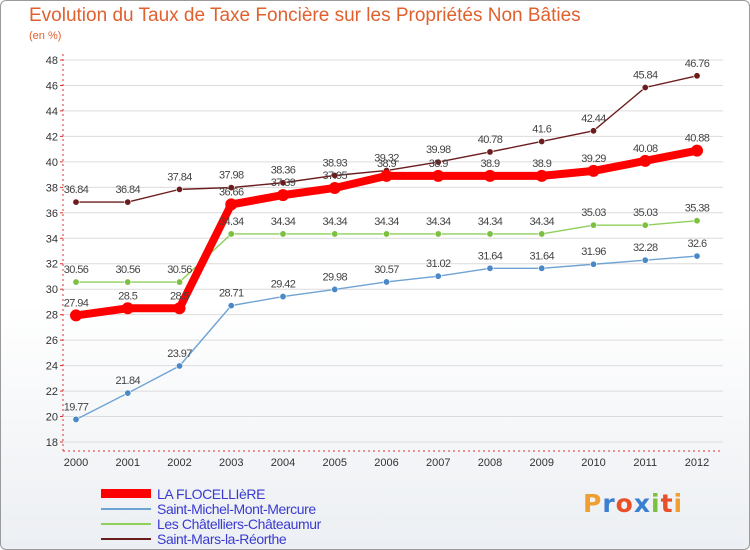 The height and width of the screenshot is (550, 750). I want to click on data-label: 35.03, so click(593, 213).